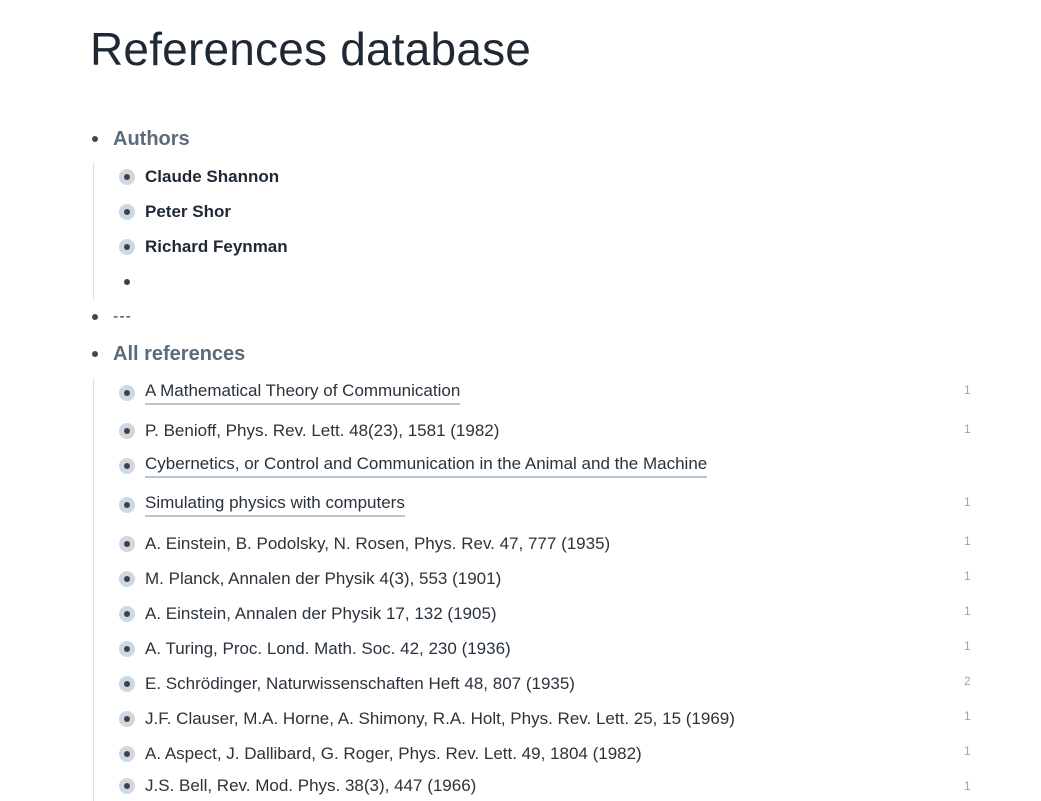  Describe the element at coordinates (151, 138) in the screenshot. I see `section-heading-authors: Authors` at that location.